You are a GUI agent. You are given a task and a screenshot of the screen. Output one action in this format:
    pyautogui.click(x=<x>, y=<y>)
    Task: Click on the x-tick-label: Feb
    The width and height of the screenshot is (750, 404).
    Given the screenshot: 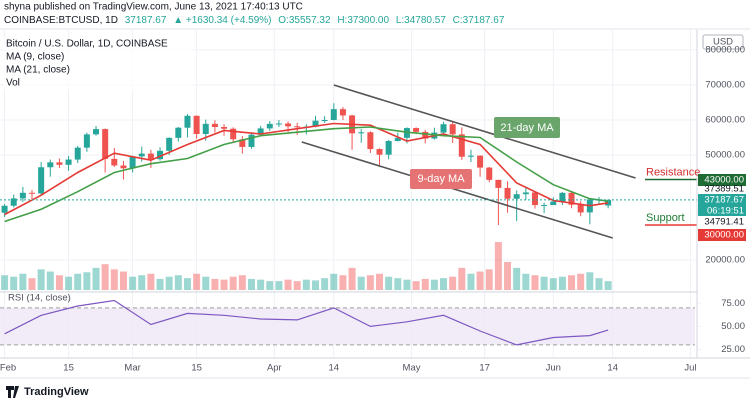 What is the action you would take?
    pyautogui.click(x=8, y=368)
    